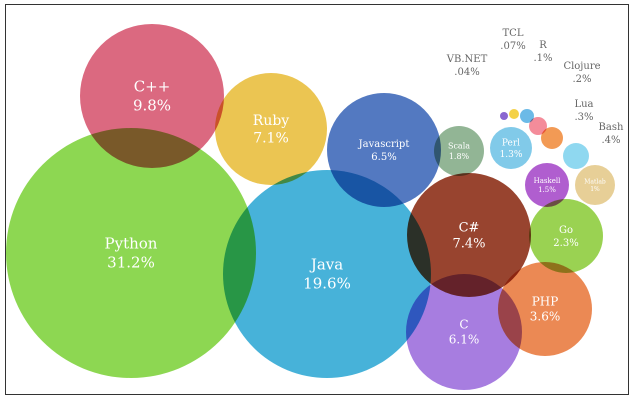 The height and width of the screenshot is (404, 637). What do you see at coordinates (327, 284) in the screenshot?
I see `bubble-value-java: 19.6%` at bounding box center [327, 284].